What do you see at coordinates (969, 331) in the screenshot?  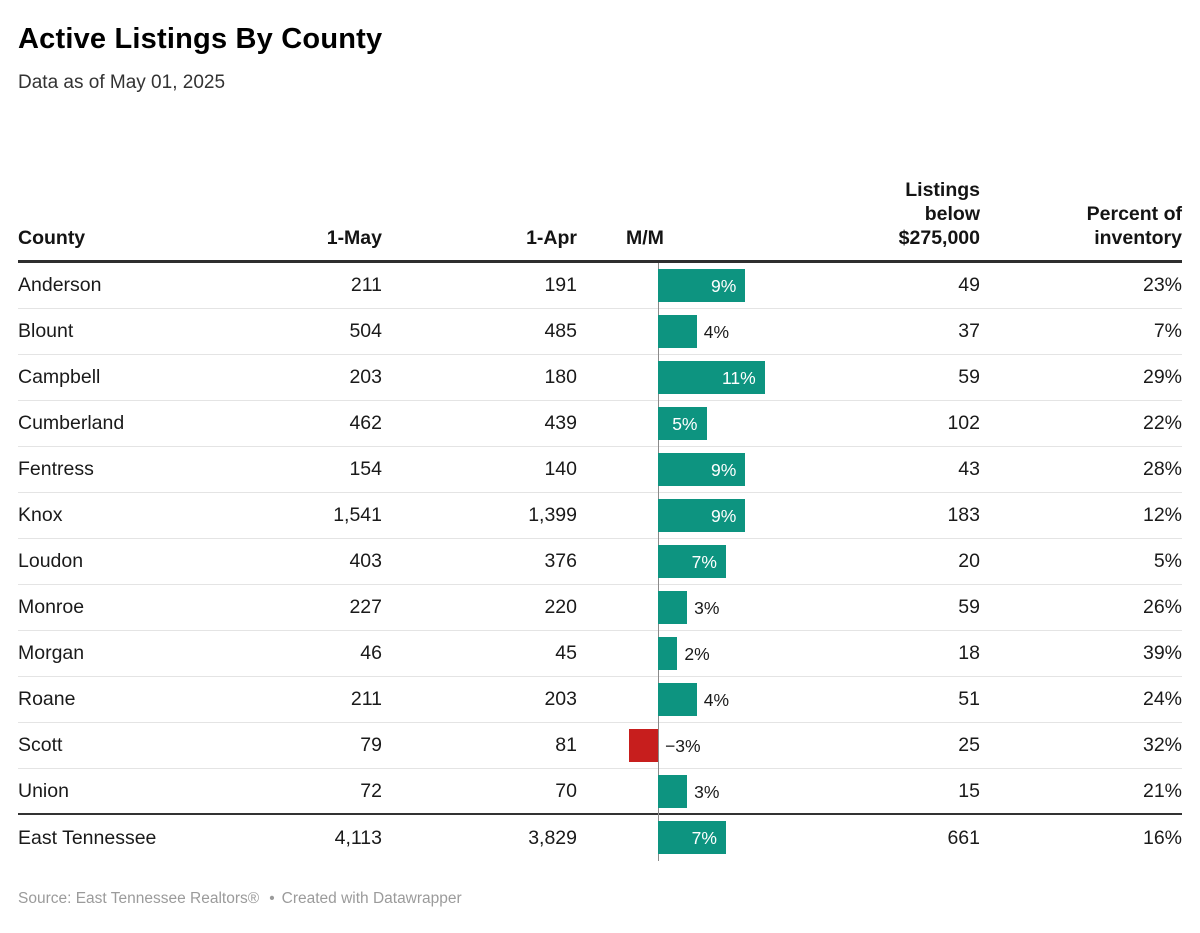 I see `below-275k-value: 37` at bounding box center [969, 331].